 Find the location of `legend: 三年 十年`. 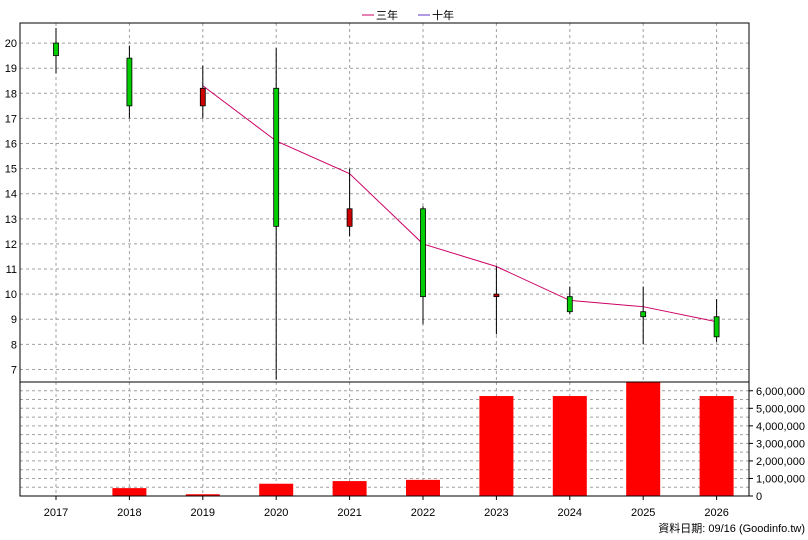

legend: 三年 十年 is located at coordinates (408, 15).